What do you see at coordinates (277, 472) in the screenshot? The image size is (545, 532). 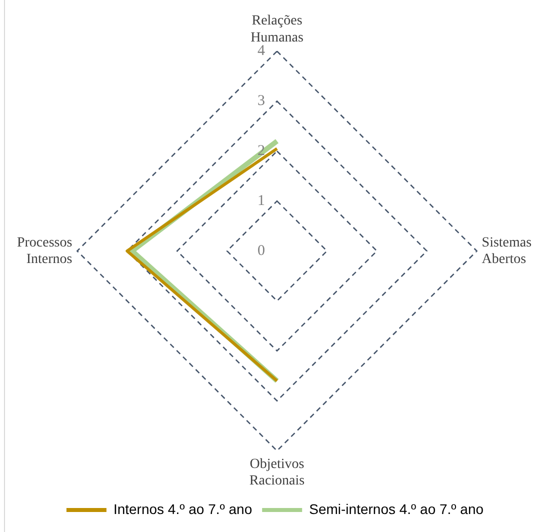 I see `spoke-label: Objetivos Racionais` at bounding box center [277, 472].